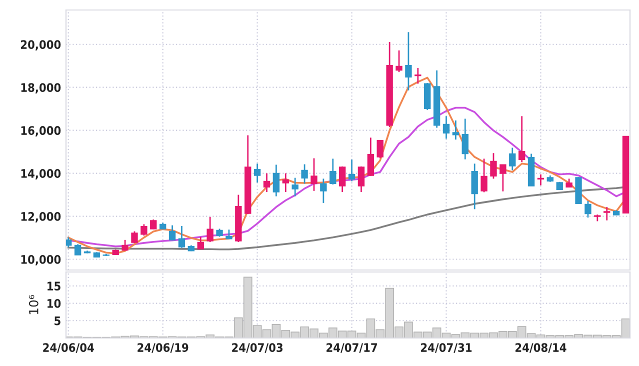 Image resolution: width=639 pixels, height=366 pixels. Describe the element at coordinates (57, 321) in the screenshot. I see `y-tick-label: 5` at that location.